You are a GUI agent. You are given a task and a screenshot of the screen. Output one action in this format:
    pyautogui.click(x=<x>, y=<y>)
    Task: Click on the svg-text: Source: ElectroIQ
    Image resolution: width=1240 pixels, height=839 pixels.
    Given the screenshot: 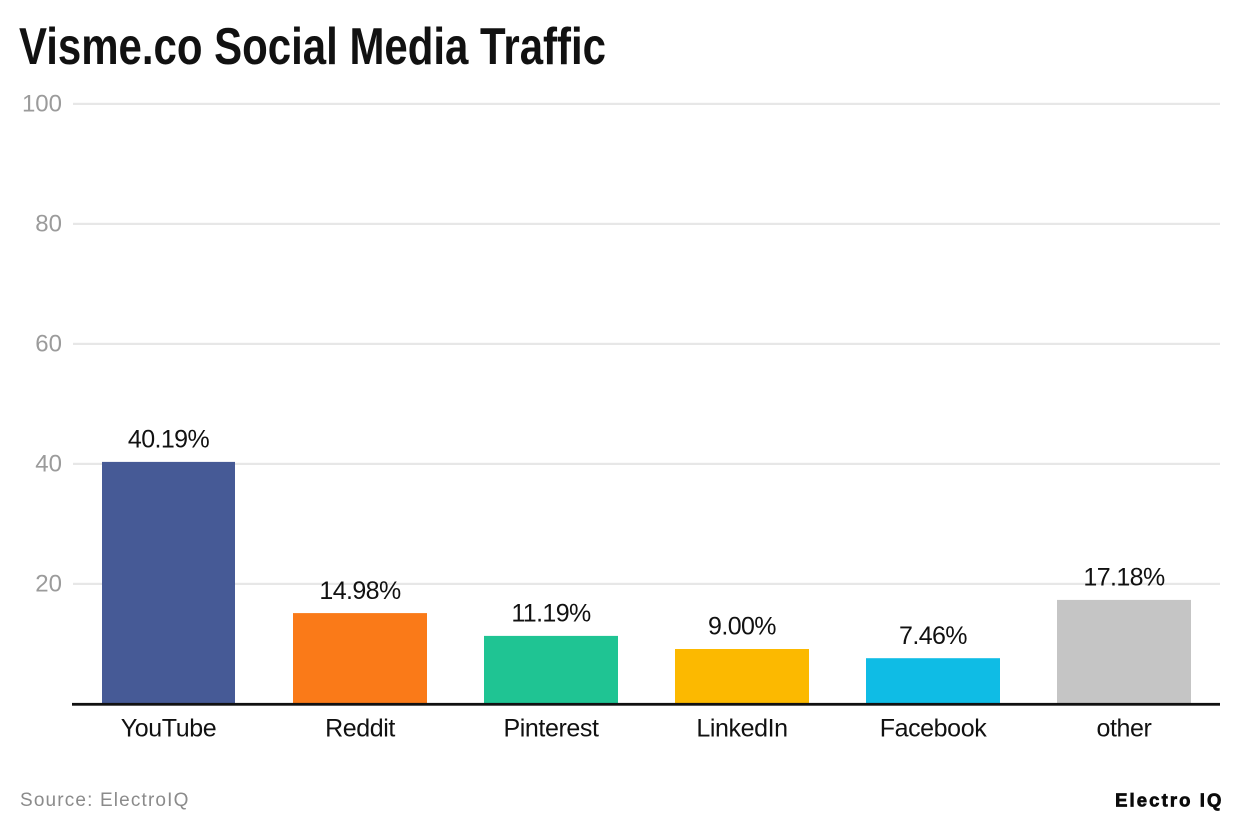 What is the action you would take?
    pyautogui.click(x=105, y=800)
    